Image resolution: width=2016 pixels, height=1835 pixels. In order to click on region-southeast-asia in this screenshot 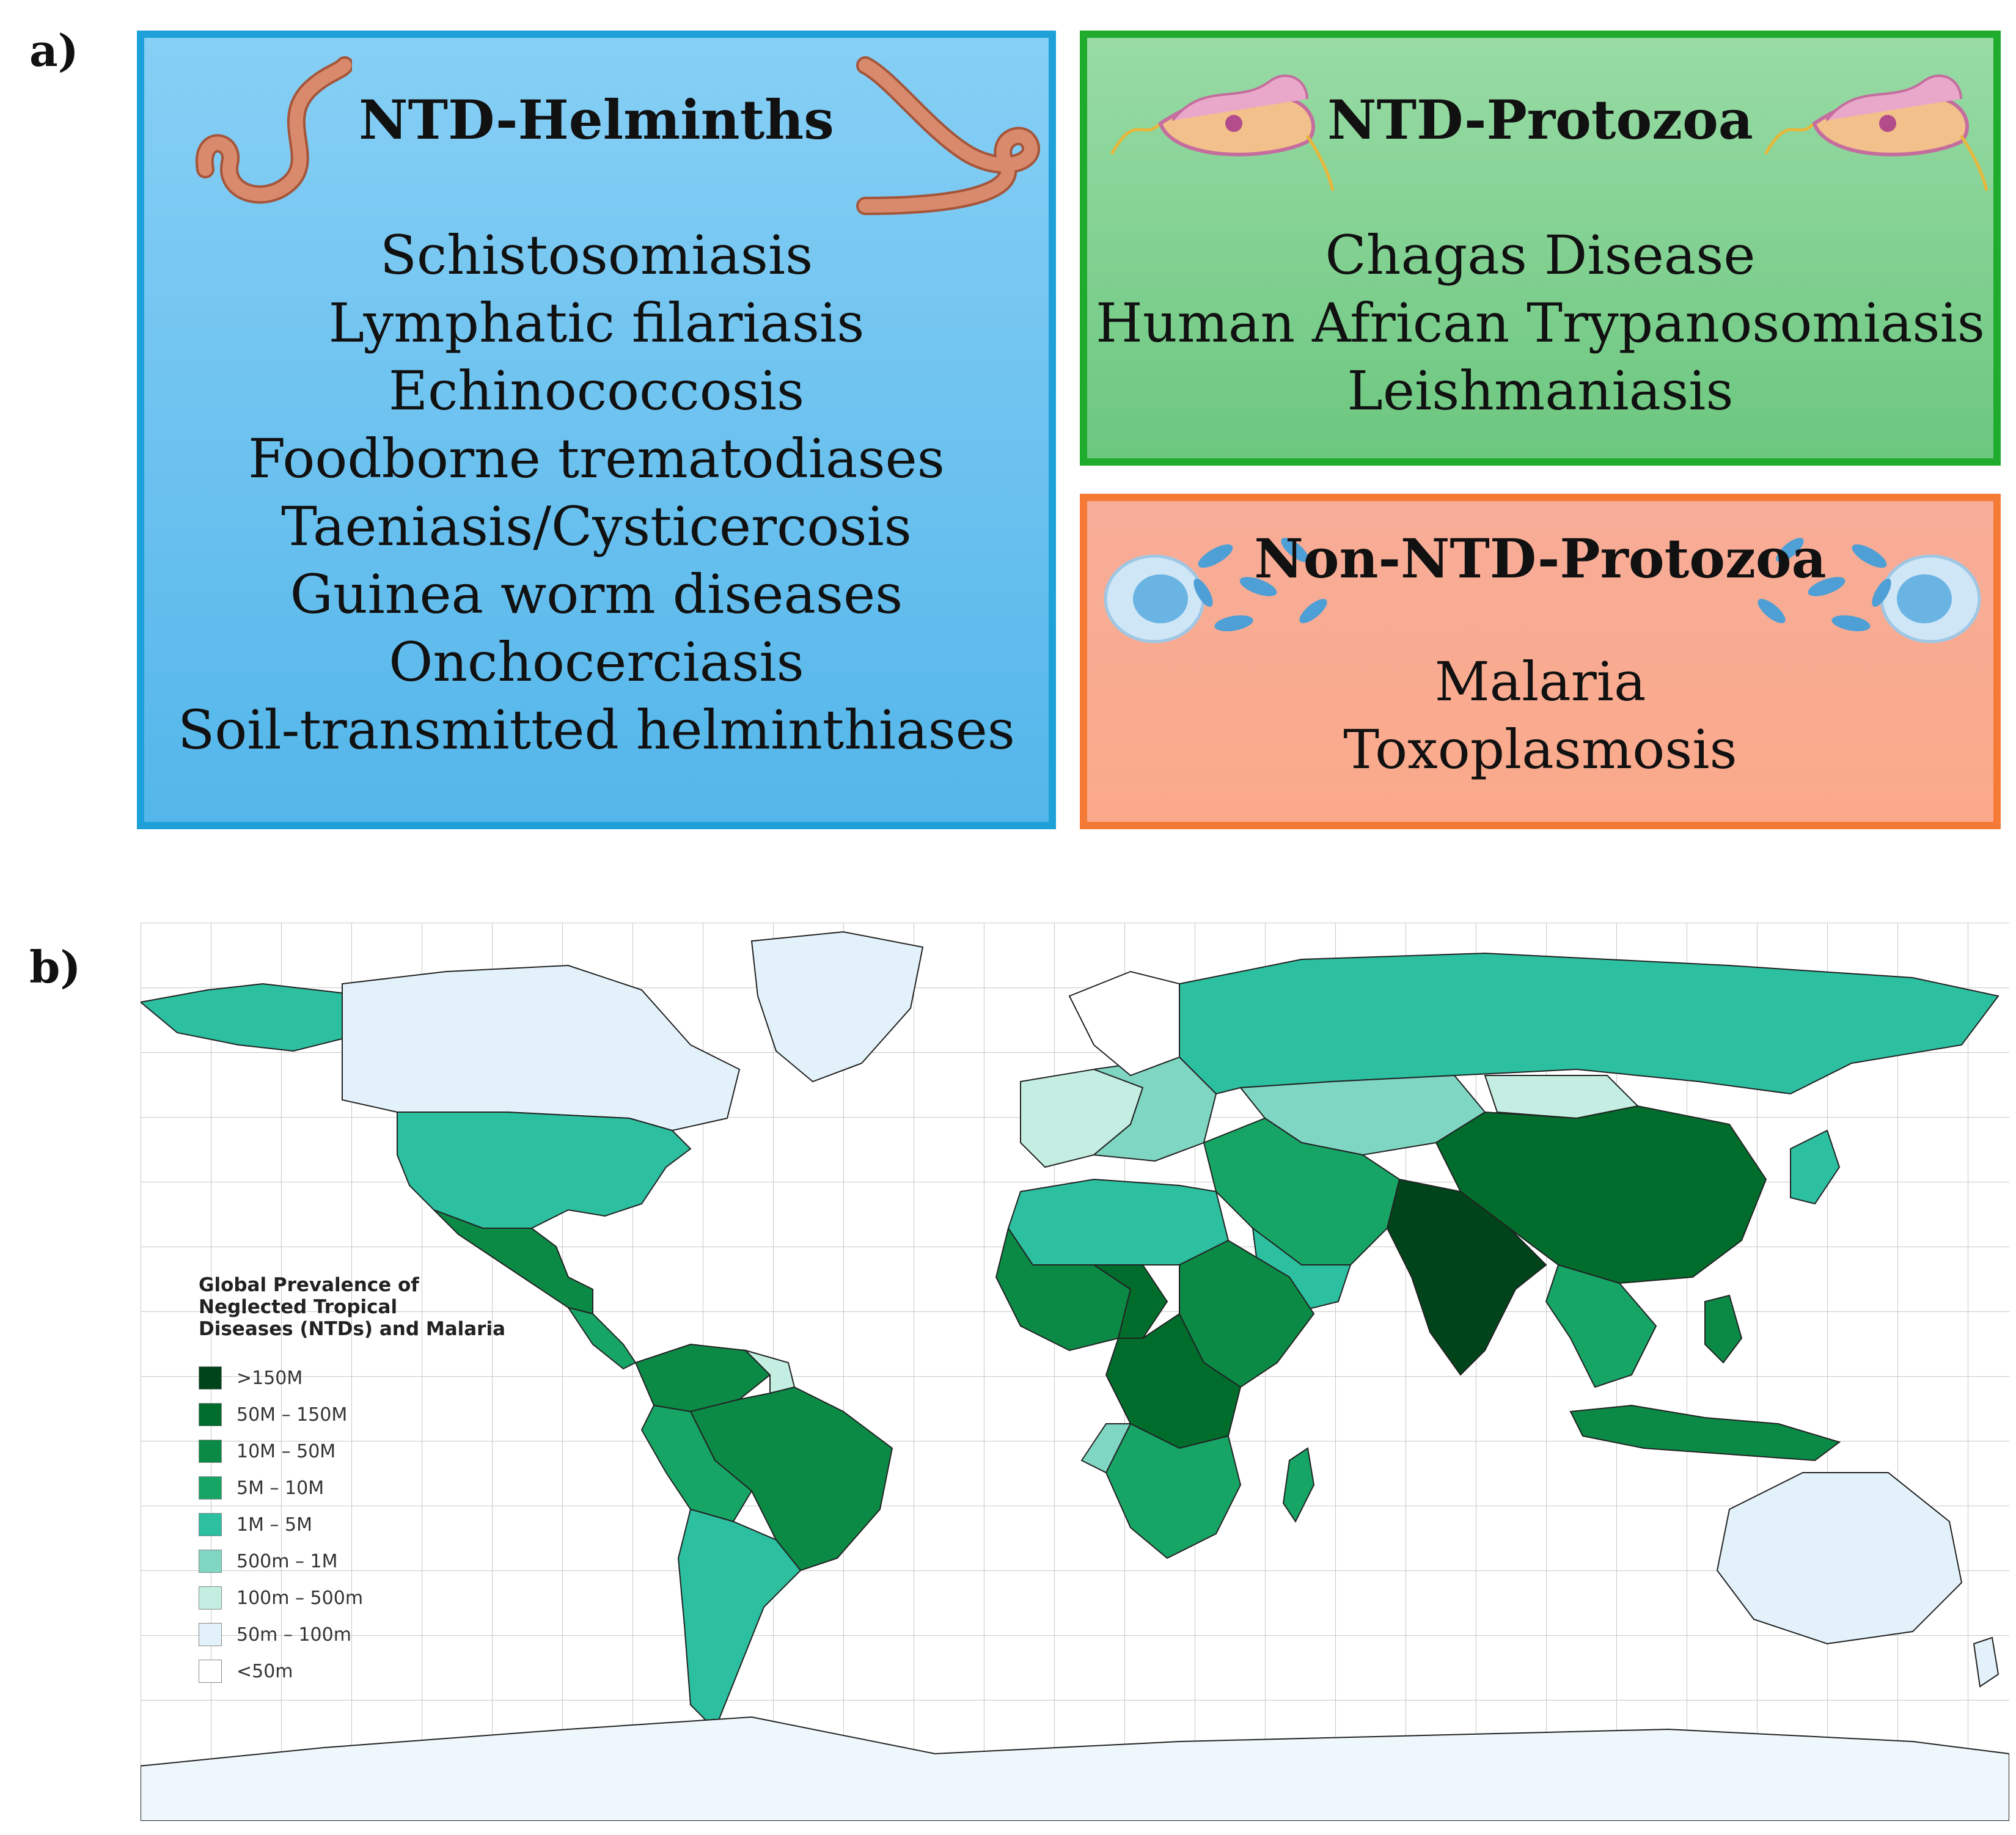, I will do `click(1601, 1326)`.